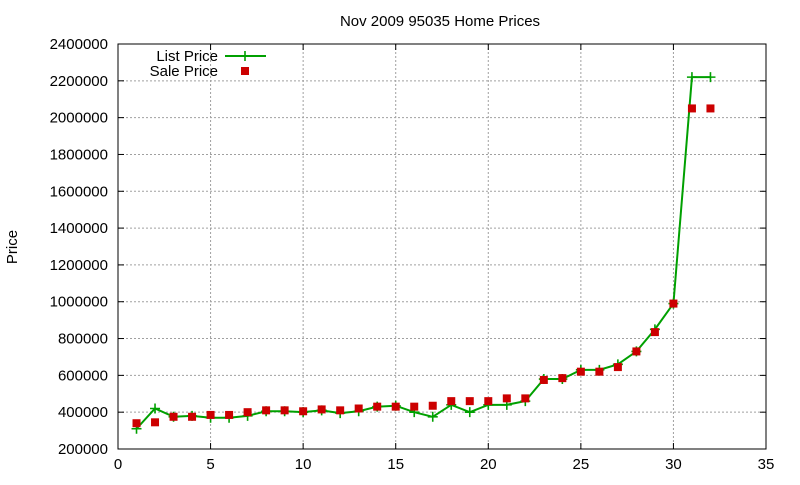 This screenshot has width=800, height=485. I want to click on x-tick-label: 25, so click(581, 464).